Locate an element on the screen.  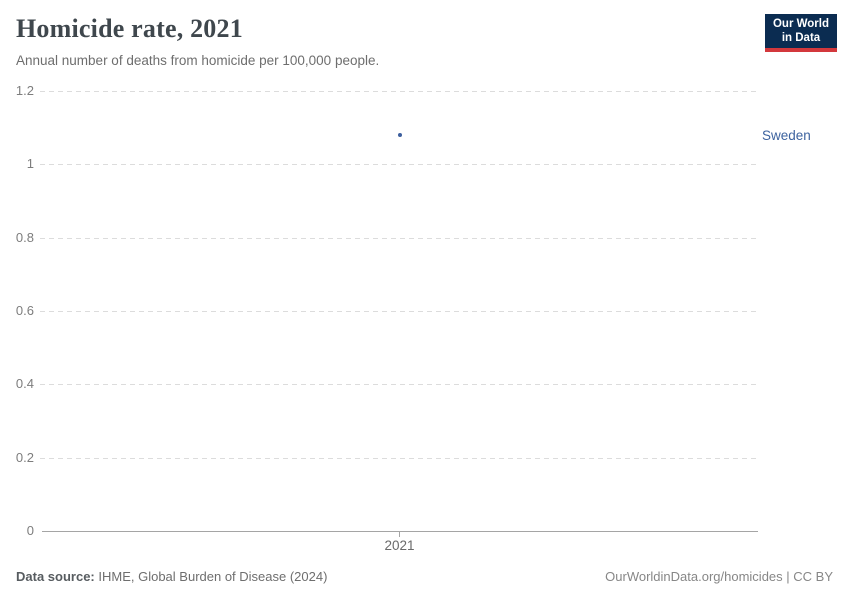
gridline-y-0.4 is located at coordinates (398, 385).